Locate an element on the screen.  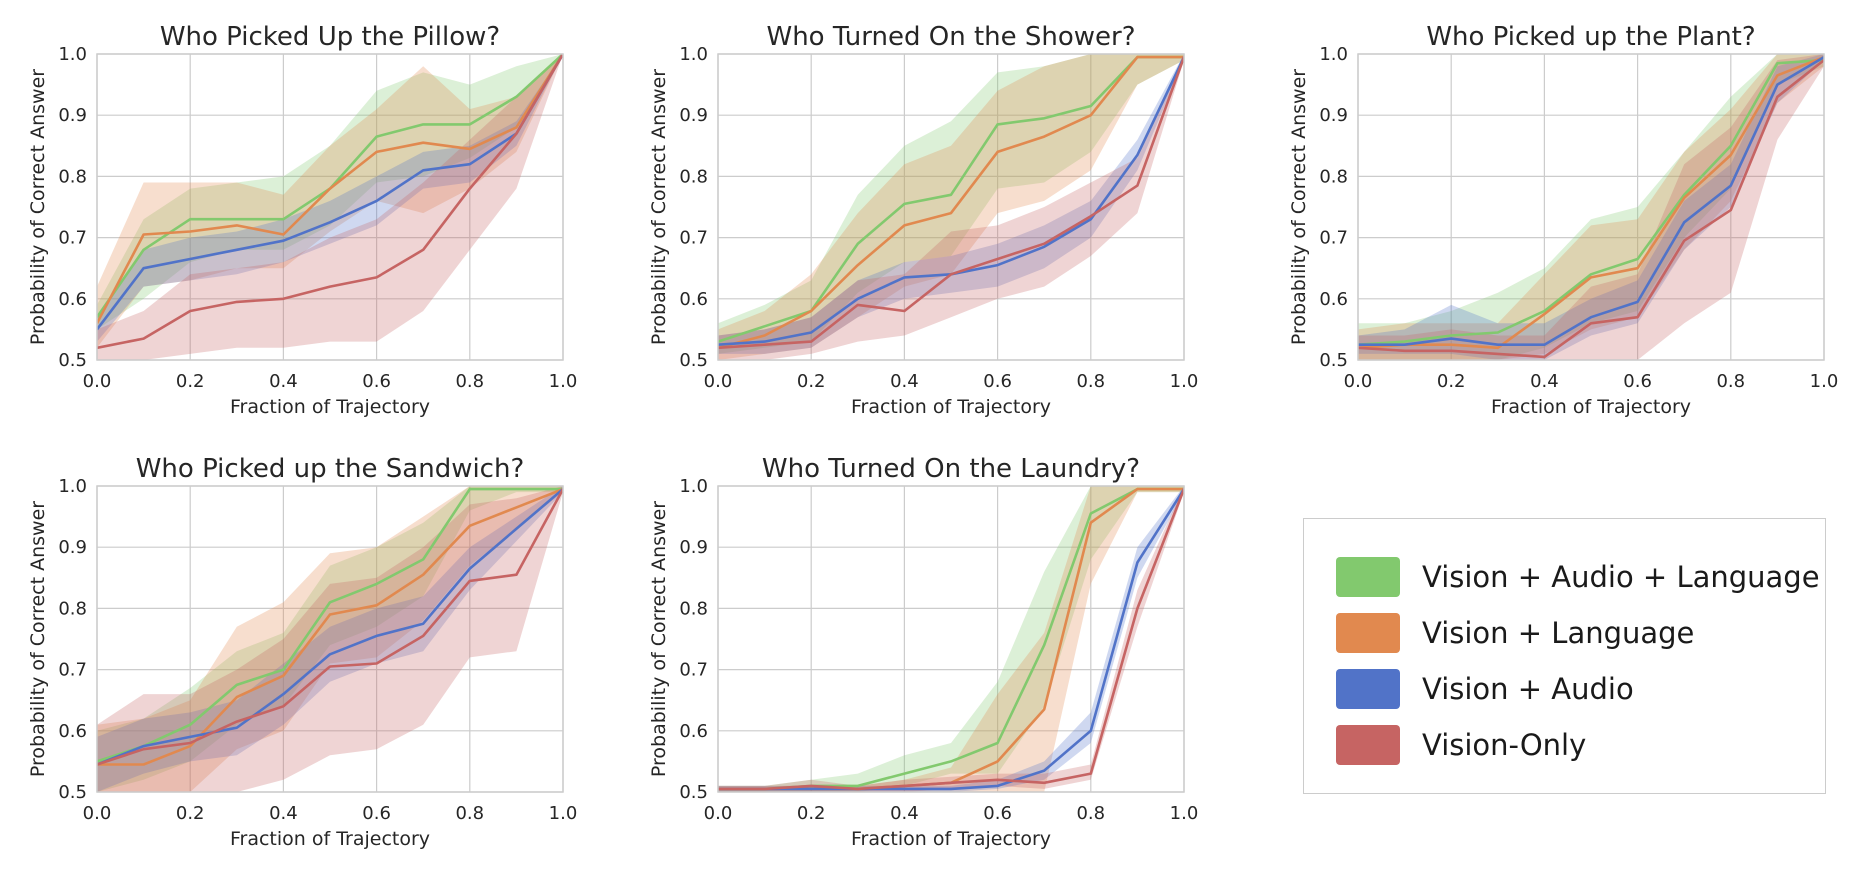
legend-item-vision-only: Vision-Only is located at coordinates (1461, 745).